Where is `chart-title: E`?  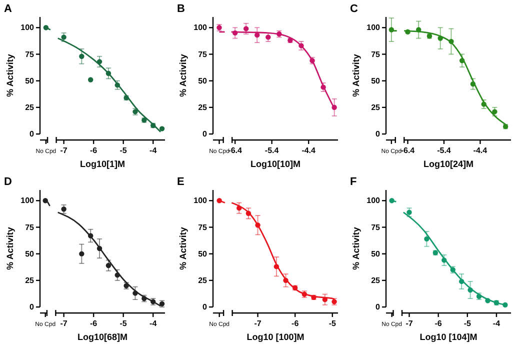 chart-title: E is located at coordinates (180, 182).